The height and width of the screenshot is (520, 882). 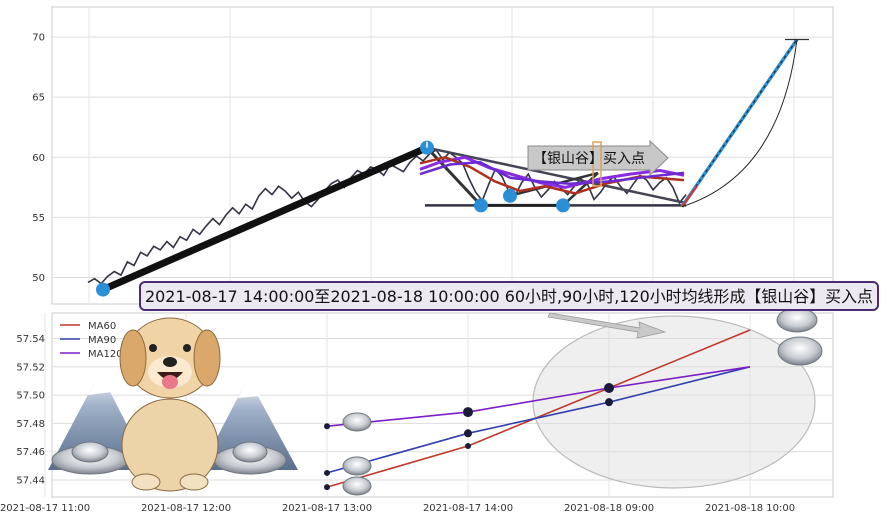 I want to click on top-y-tick-label: 65, so click(x=38, y=98).